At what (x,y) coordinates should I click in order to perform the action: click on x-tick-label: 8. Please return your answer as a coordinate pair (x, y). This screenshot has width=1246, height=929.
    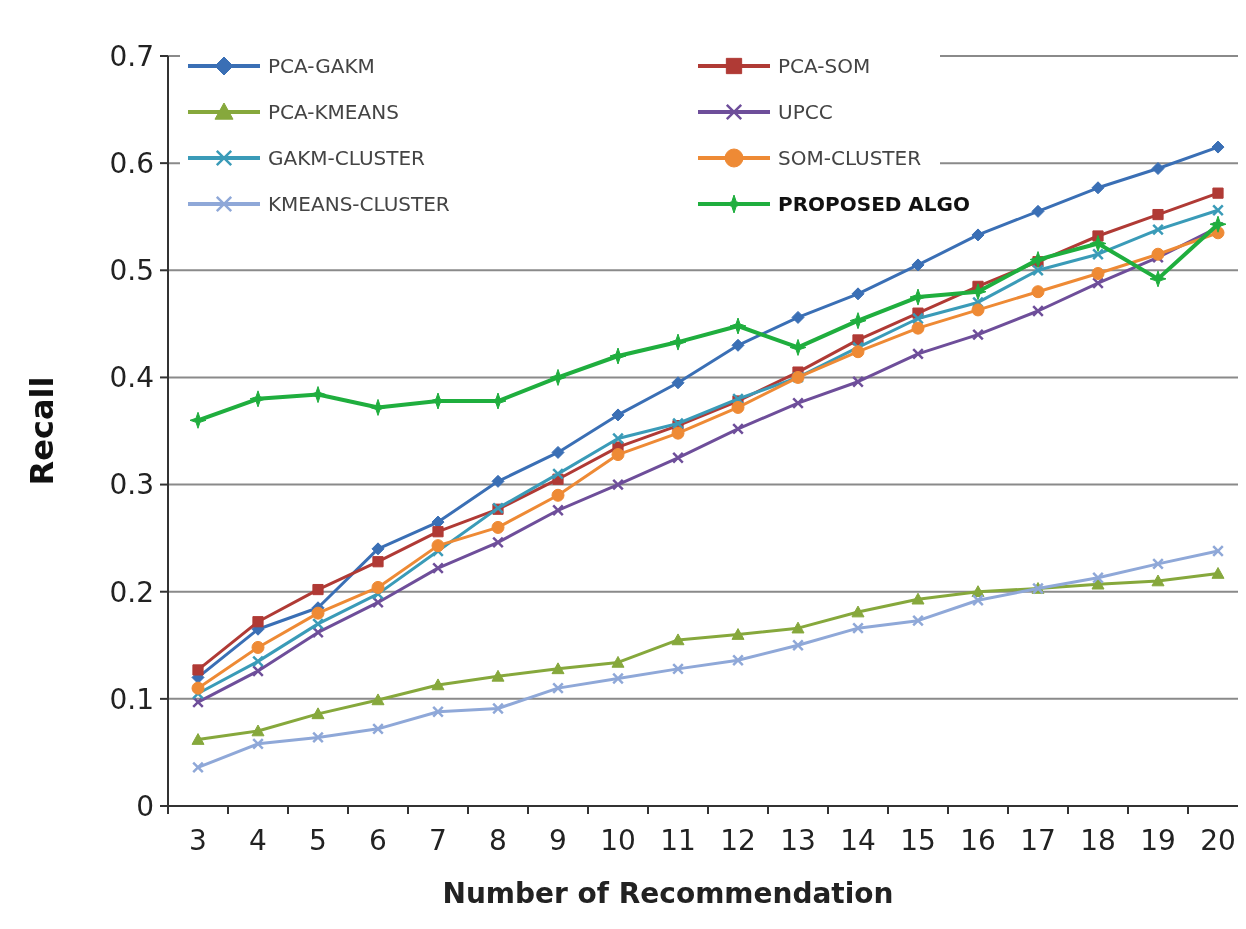
    Looking at the image, I should click on (498, 840).